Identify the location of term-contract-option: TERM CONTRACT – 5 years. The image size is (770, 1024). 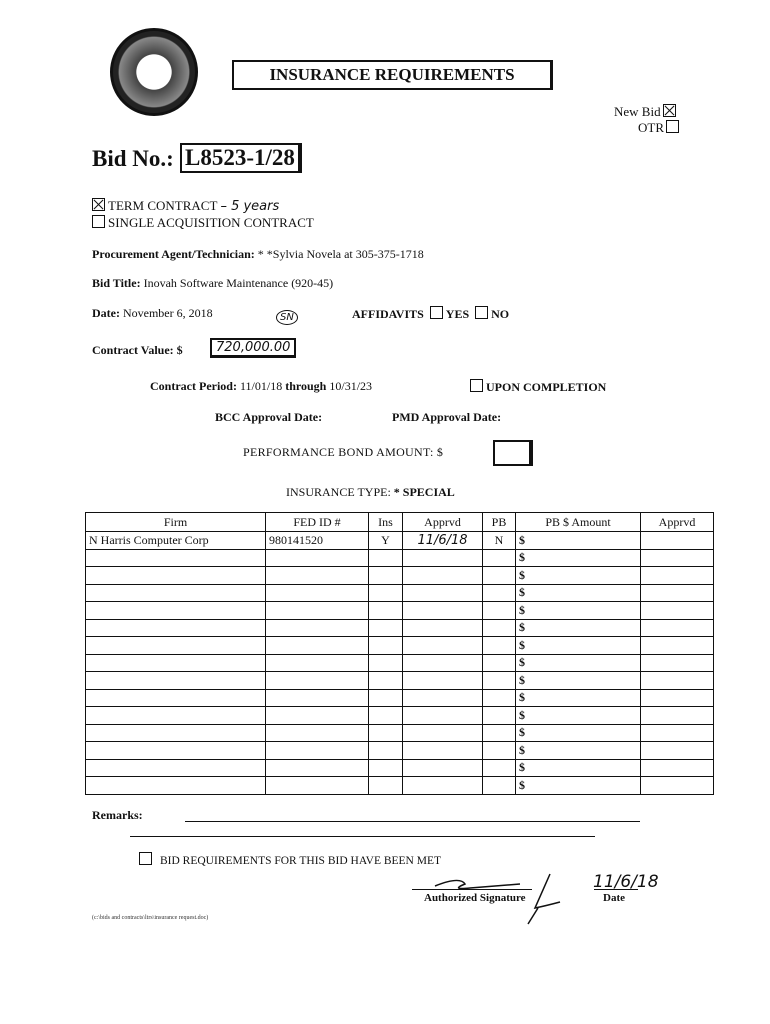
(185, 206).